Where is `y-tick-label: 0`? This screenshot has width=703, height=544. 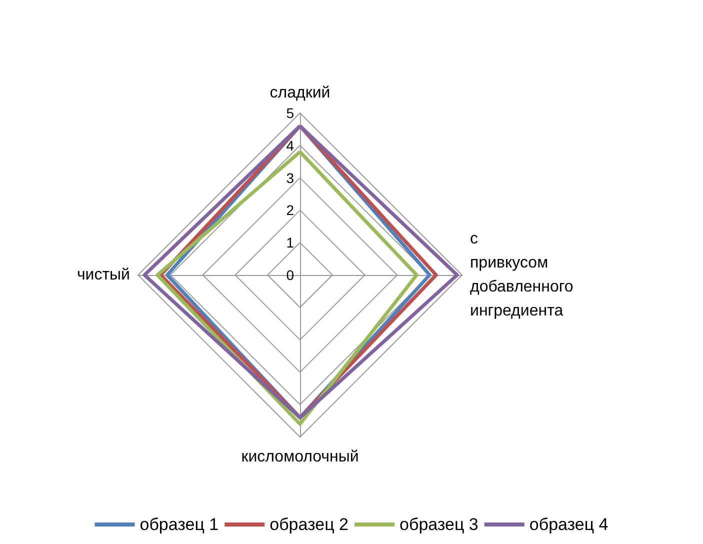
y-tick-label: 0 is located at coordinates (290, 275).